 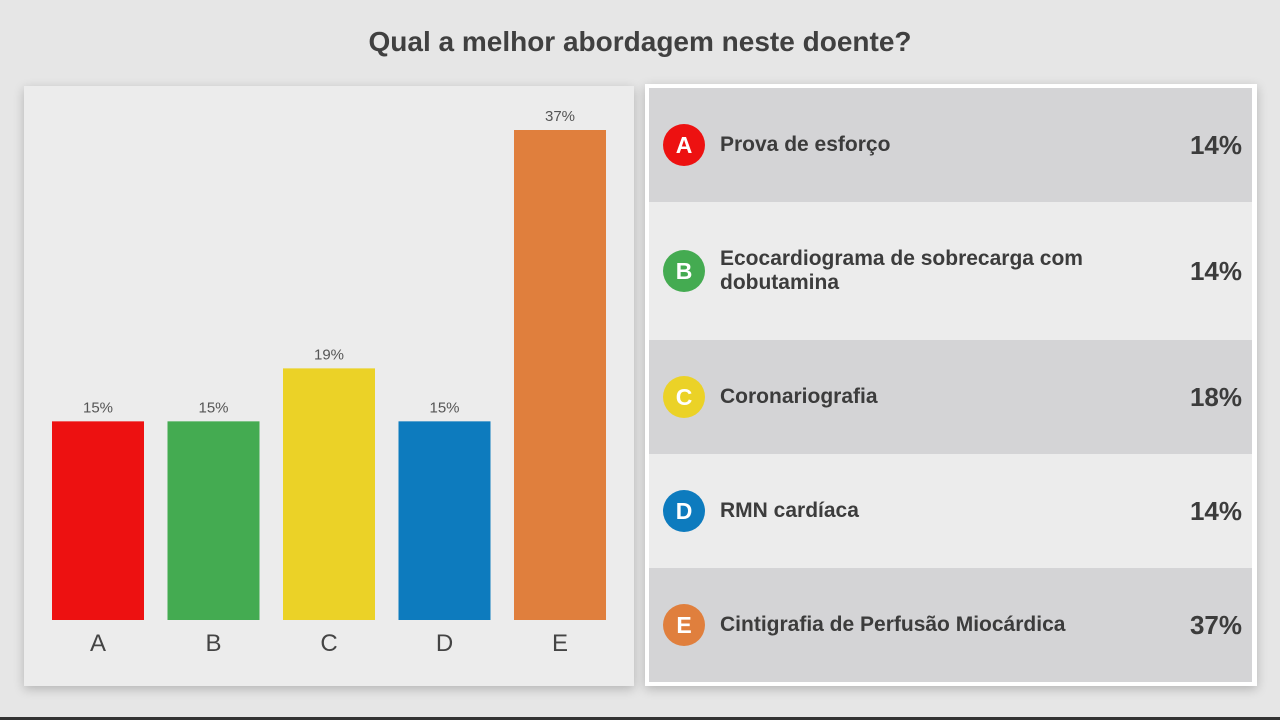 What do you see at coordinates (1215, 510) in the screenshot?
I see `option-d-percent: 14%` at bounding box center [1215, 510].